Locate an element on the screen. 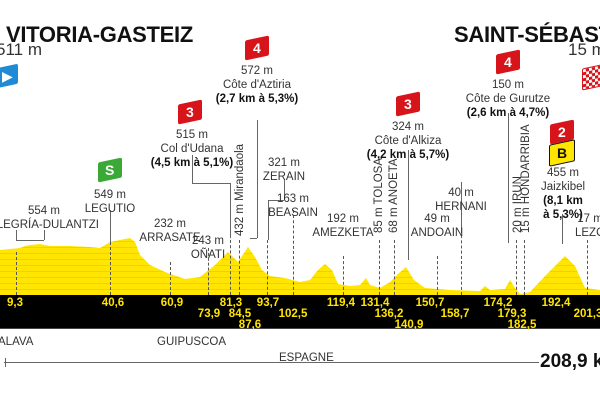  km-mark: 119,4 is located at coordinates (341, 303).